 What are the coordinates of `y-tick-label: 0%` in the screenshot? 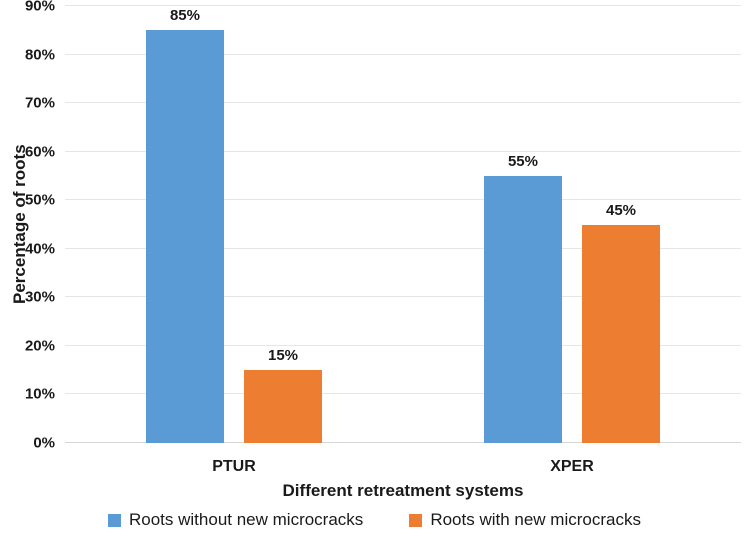 It's located at (44, 443).